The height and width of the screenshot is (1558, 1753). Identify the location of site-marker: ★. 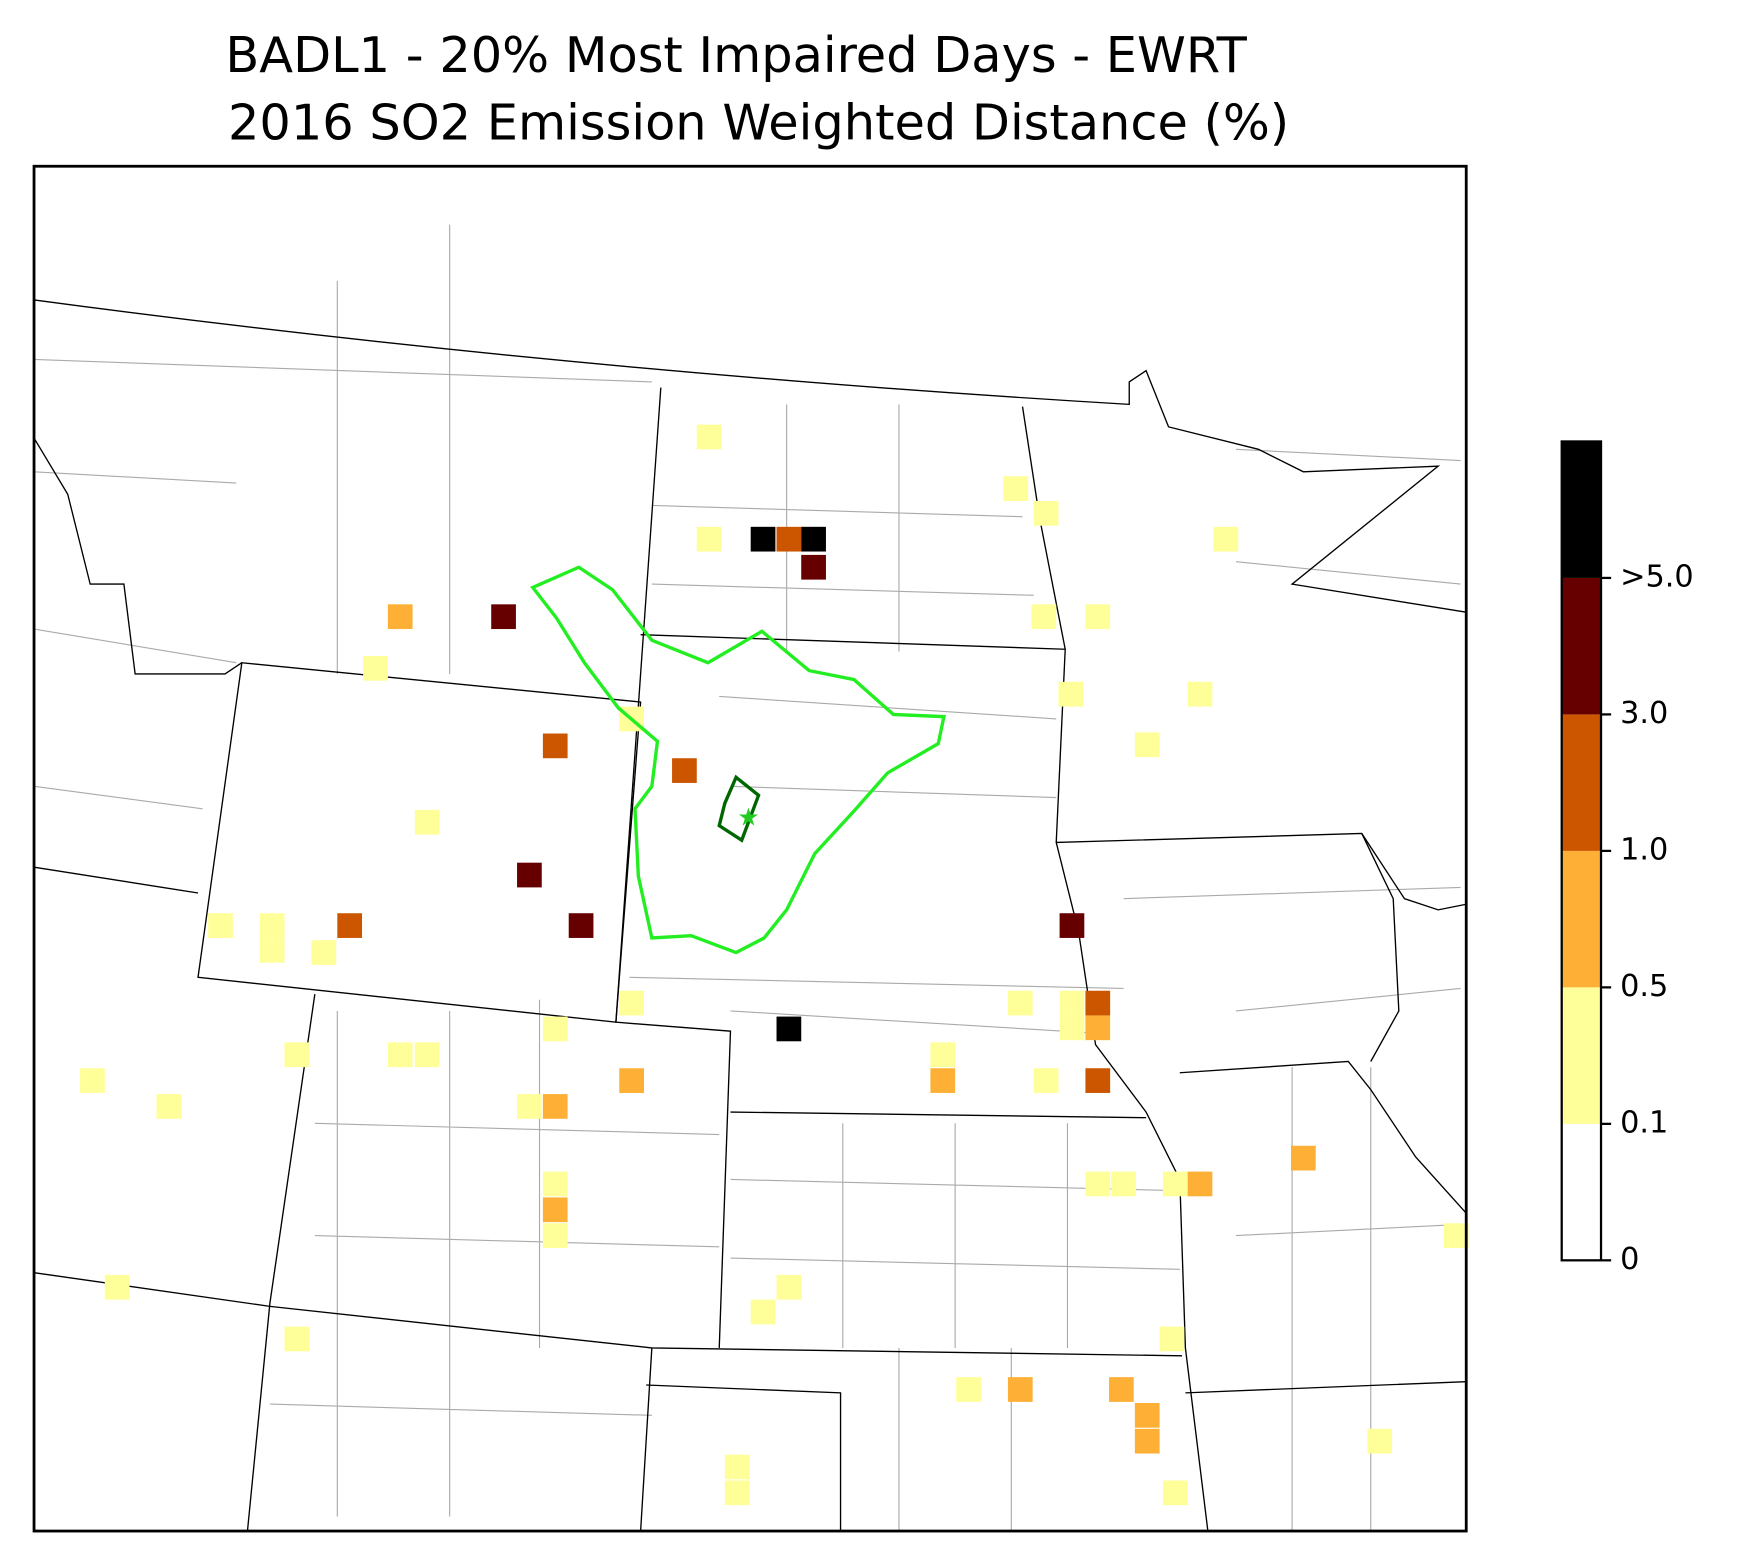
(748, 817).